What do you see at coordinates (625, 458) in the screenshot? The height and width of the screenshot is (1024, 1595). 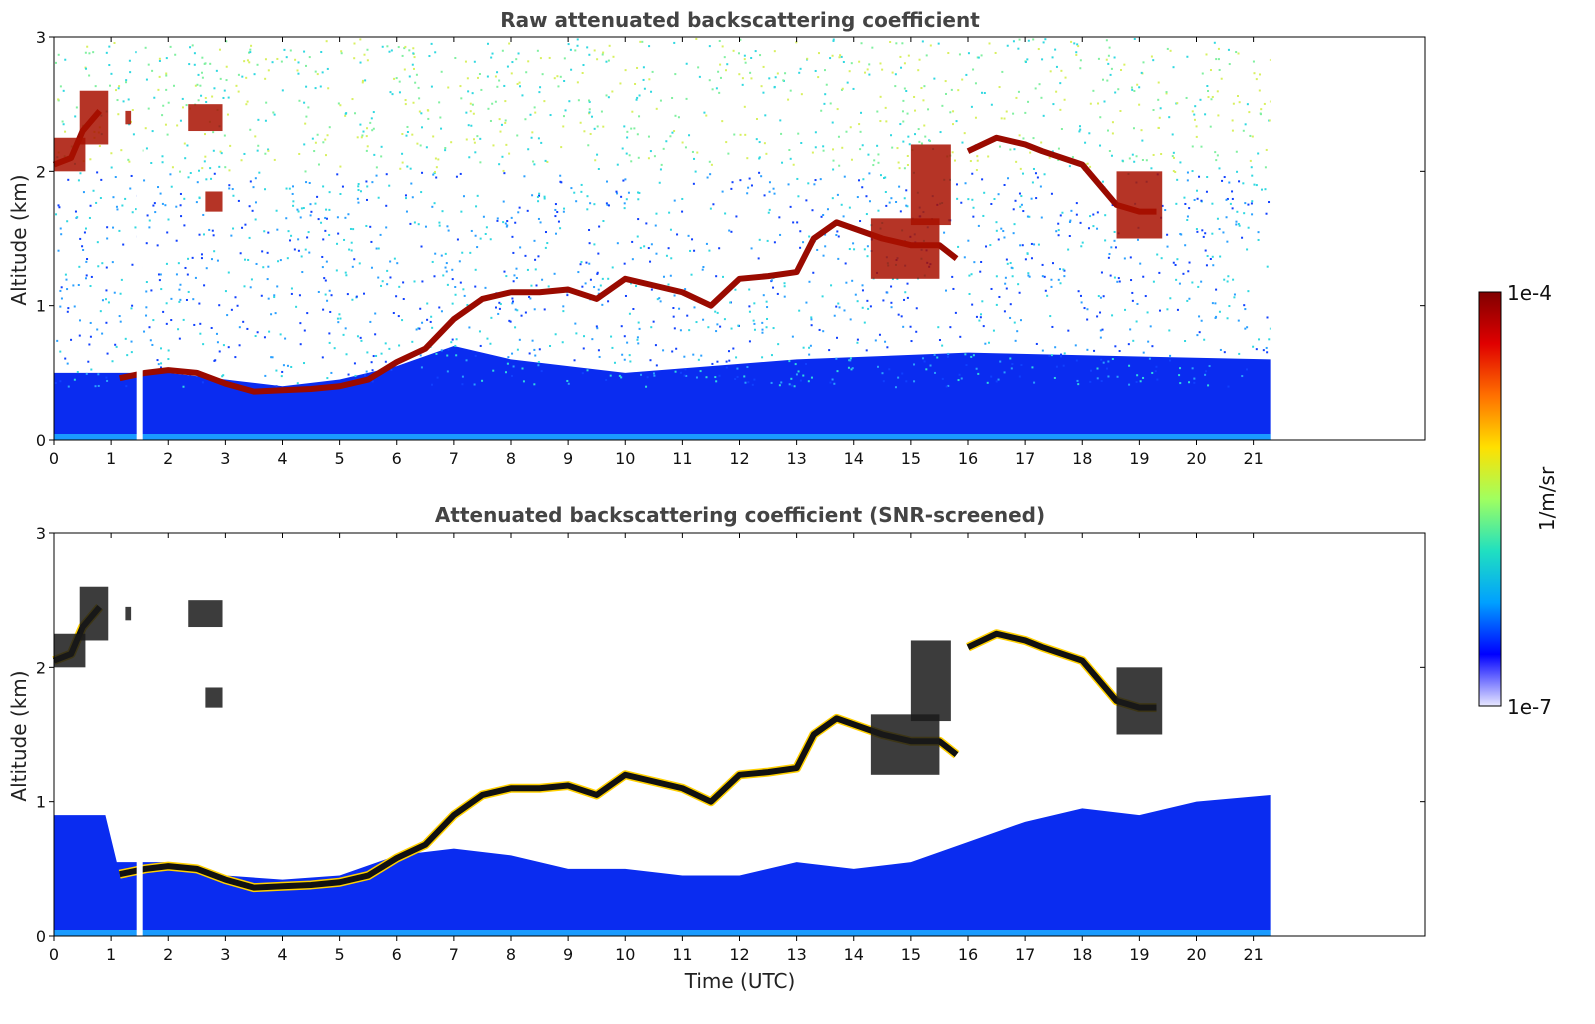 I see `x-tick-label: 10` at bounding box center [625, 458].